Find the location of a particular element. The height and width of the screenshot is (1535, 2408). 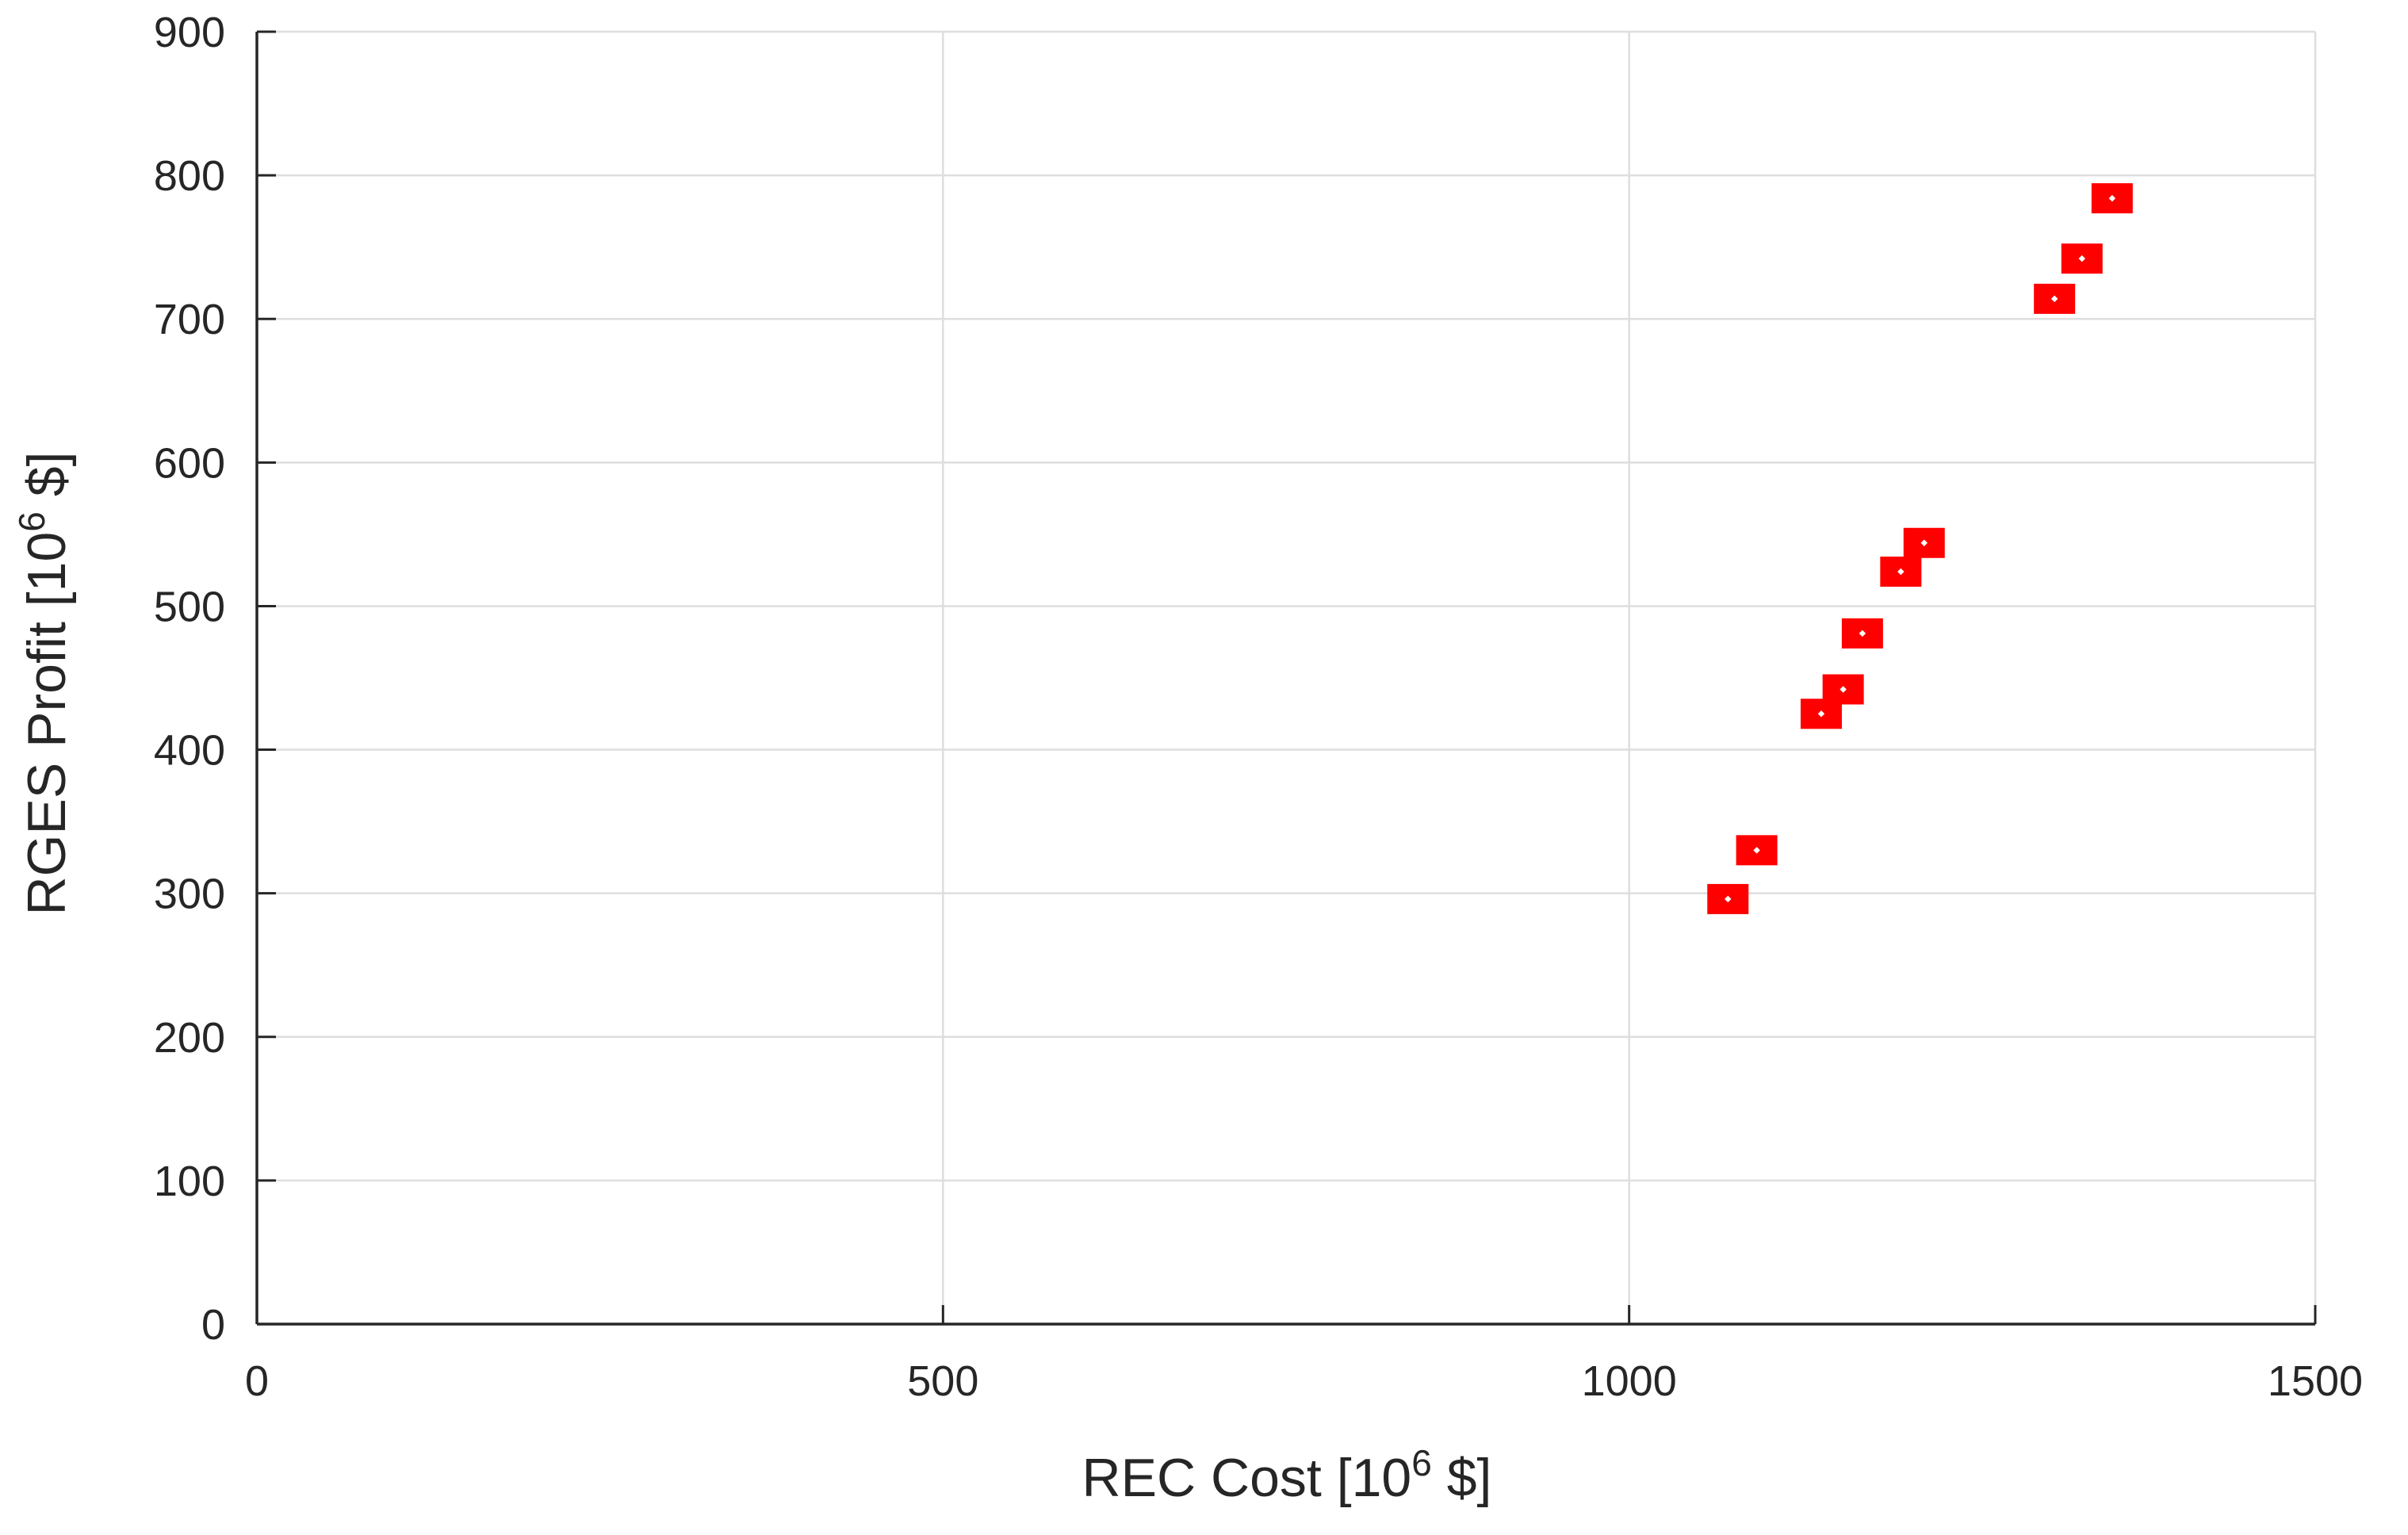

y-tick-label-8: 800 is located at coordinates (189, 176).